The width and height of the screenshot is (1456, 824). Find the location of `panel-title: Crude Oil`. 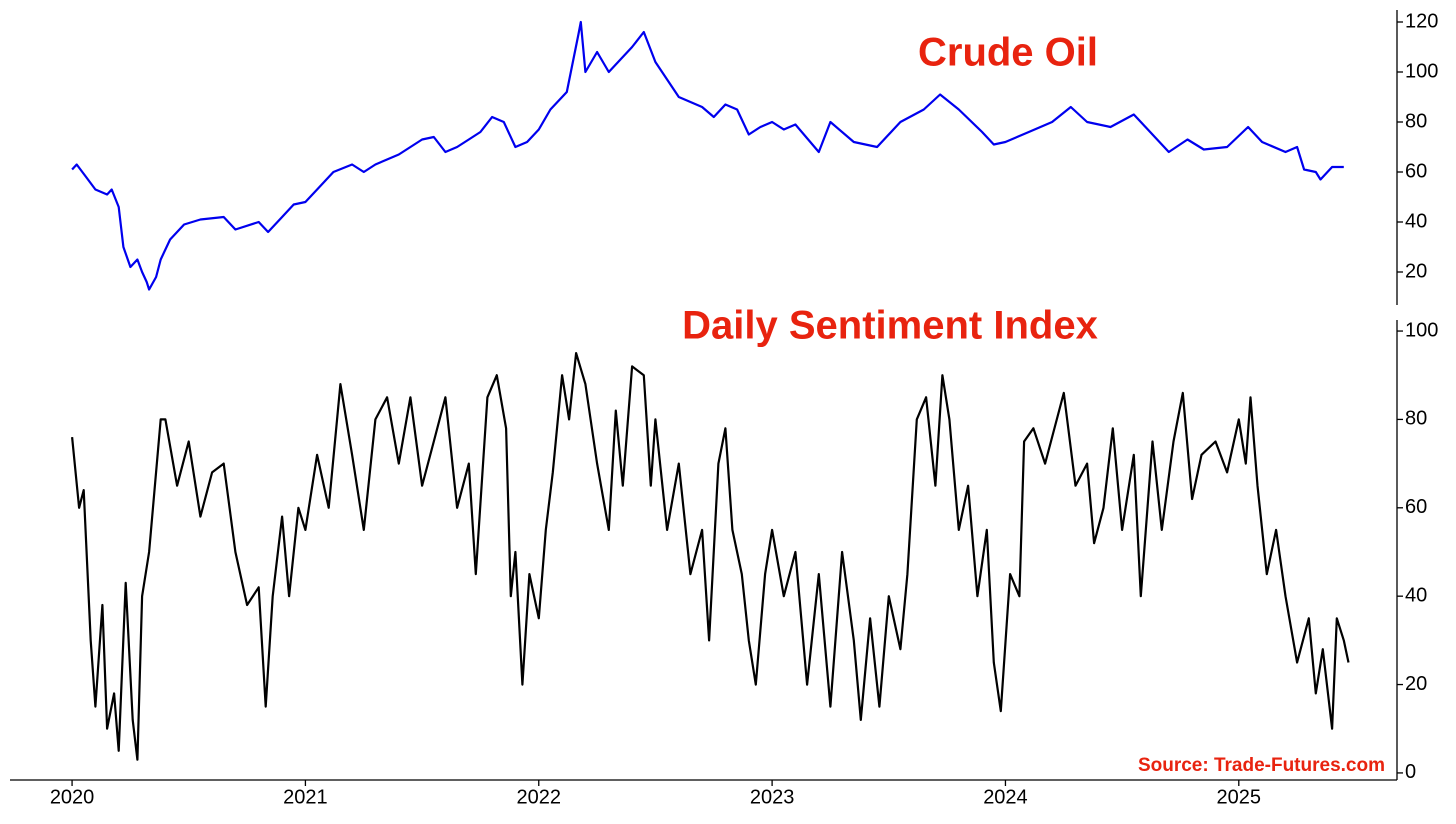

panel-title: Crude Oil is located at coordinates (1008, 53).